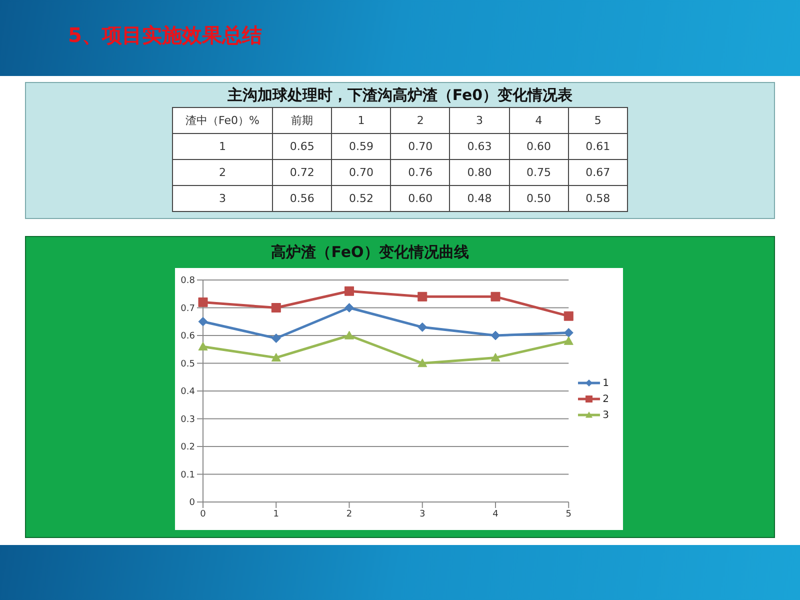 The height and width of the screenshot is (600, 800). What do you see at coordinates (538, 173) in the screenshot?
I see `data-label: 0.75` at bounding box center [538, 173].